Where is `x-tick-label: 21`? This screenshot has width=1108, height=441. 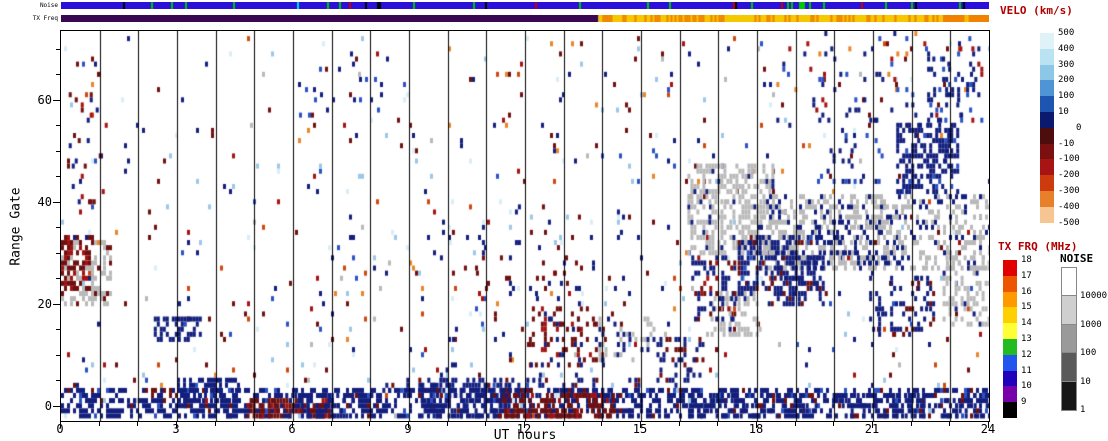
x-tick-label: 21 is located at coordinates (872, 429).